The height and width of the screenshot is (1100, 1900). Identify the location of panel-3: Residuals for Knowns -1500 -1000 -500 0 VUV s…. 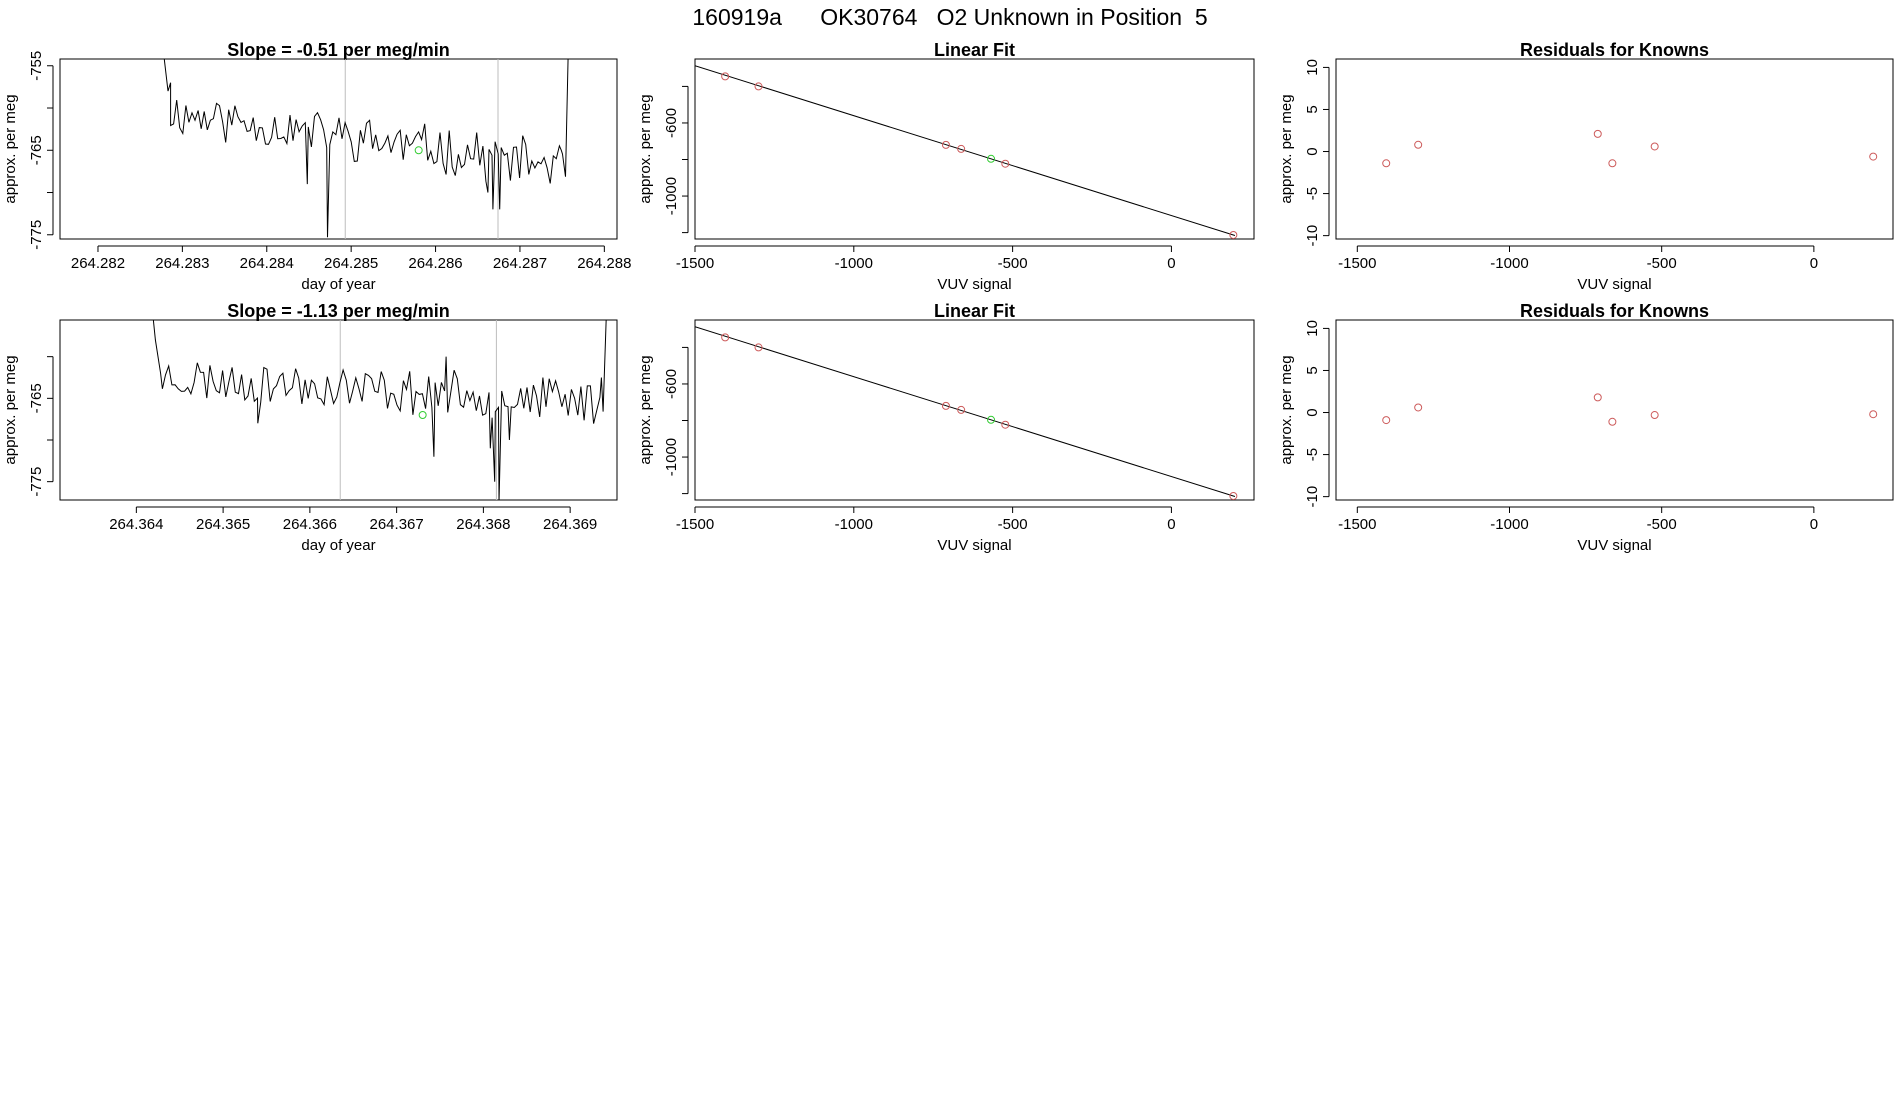
(1586, 166).